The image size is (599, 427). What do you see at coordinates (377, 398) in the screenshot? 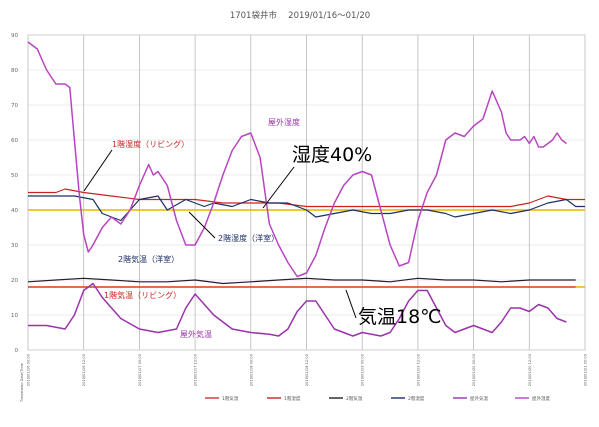
I see `legend: 1階気温 1階湿度 2階気温 2階湿度 屋外気温 屋外湿度` at bounding box center [377, 398].